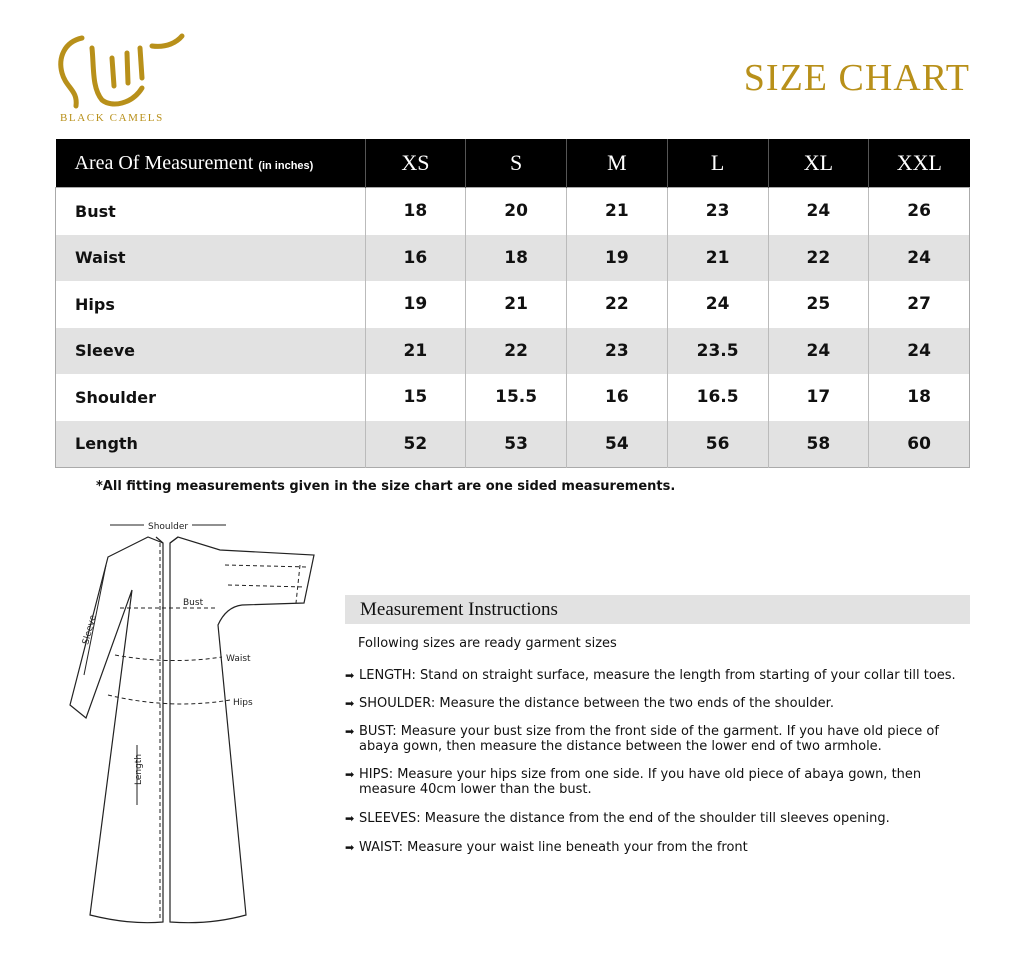 The height and width of the screenshot is (965, 1024). I want to click on header-unit: (in inches), so click(286, 165).